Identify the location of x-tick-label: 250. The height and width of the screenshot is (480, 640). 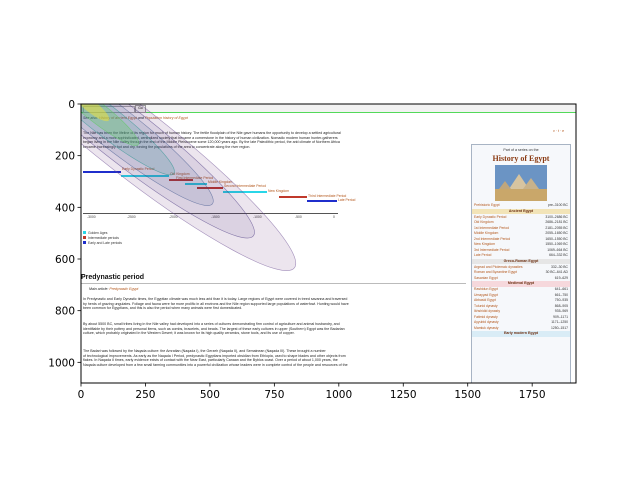
(145, 395).